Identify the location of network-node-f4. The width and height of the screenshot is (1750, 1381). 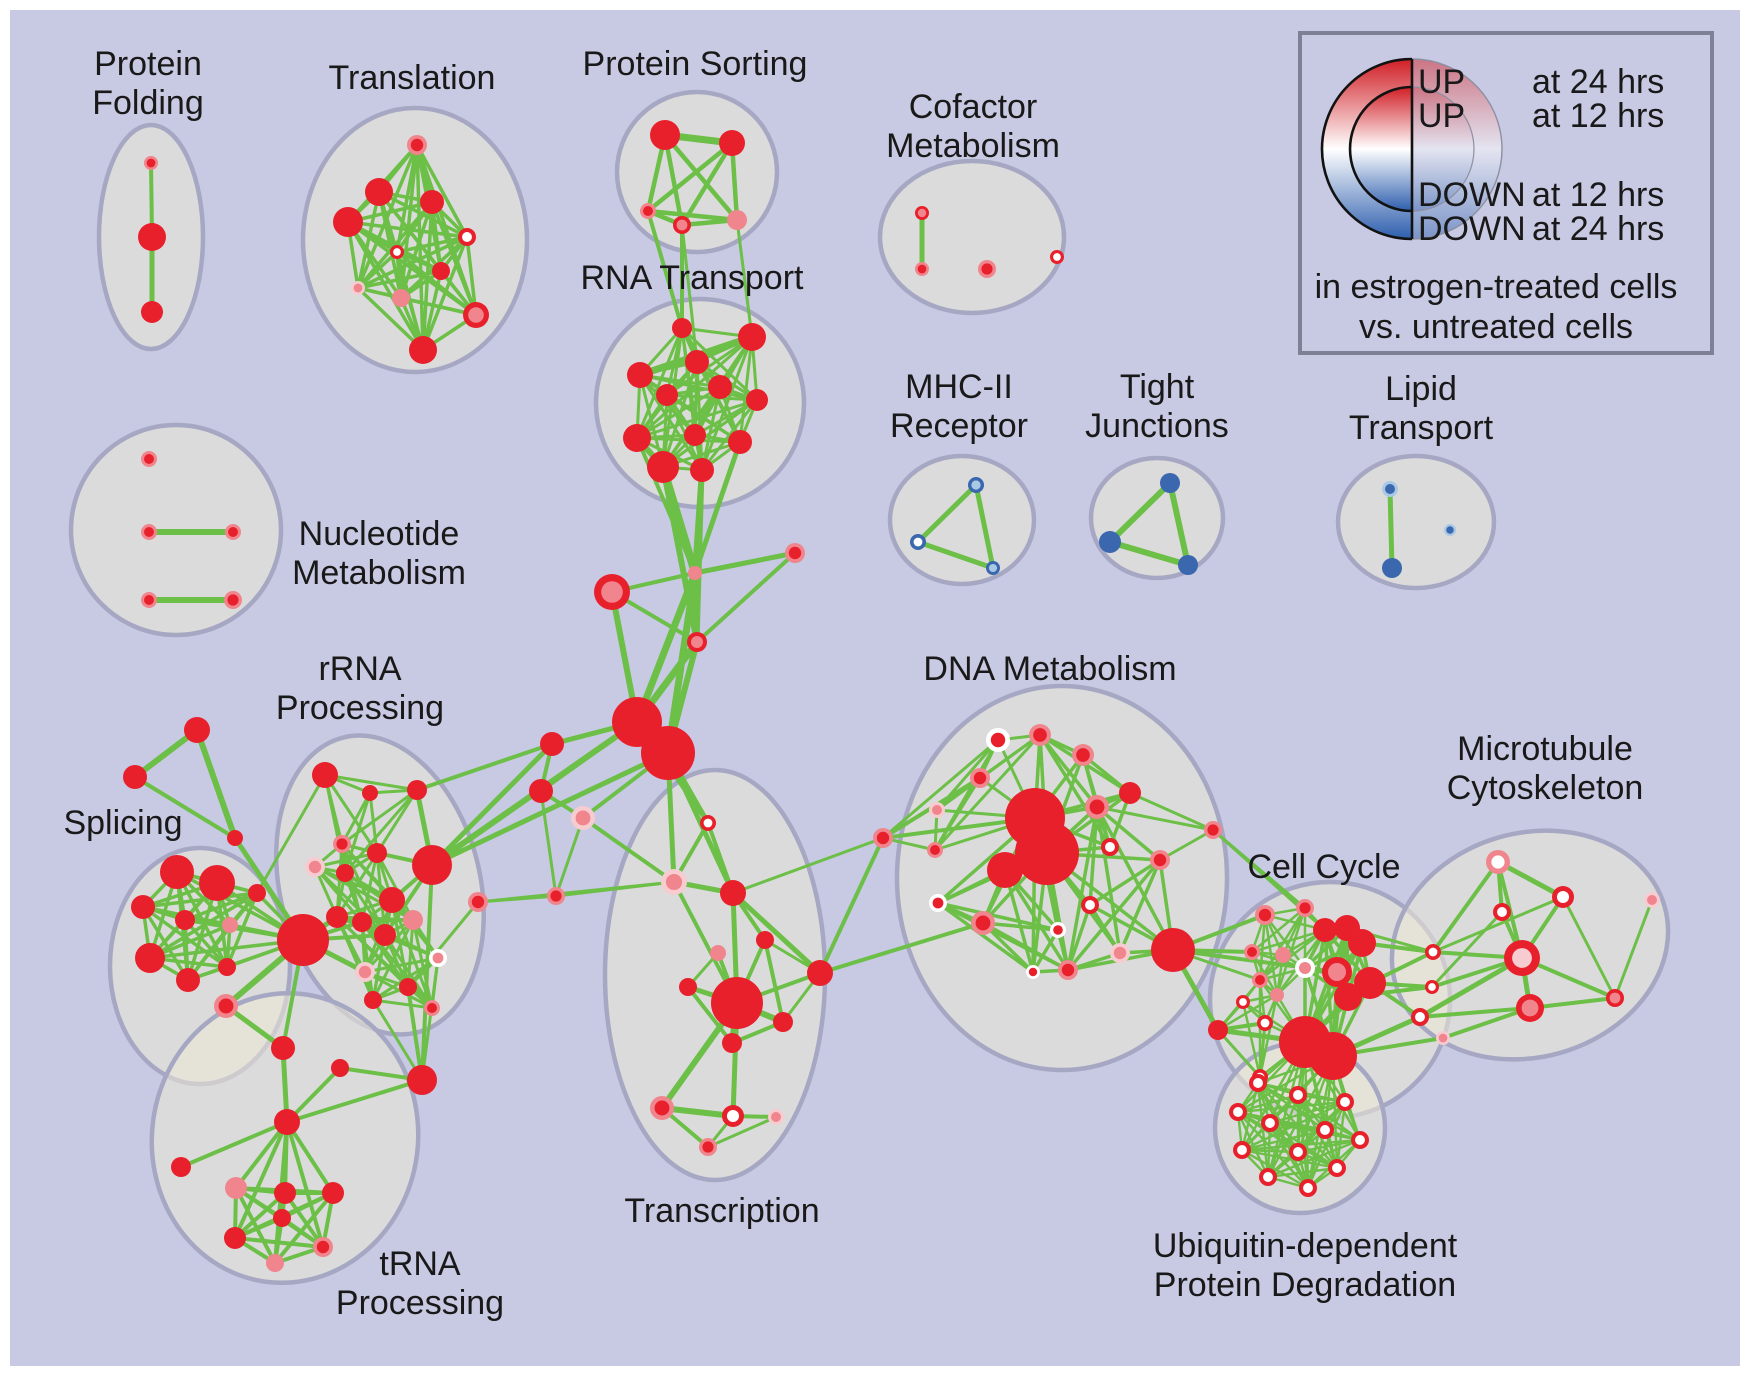
(1057, 257).